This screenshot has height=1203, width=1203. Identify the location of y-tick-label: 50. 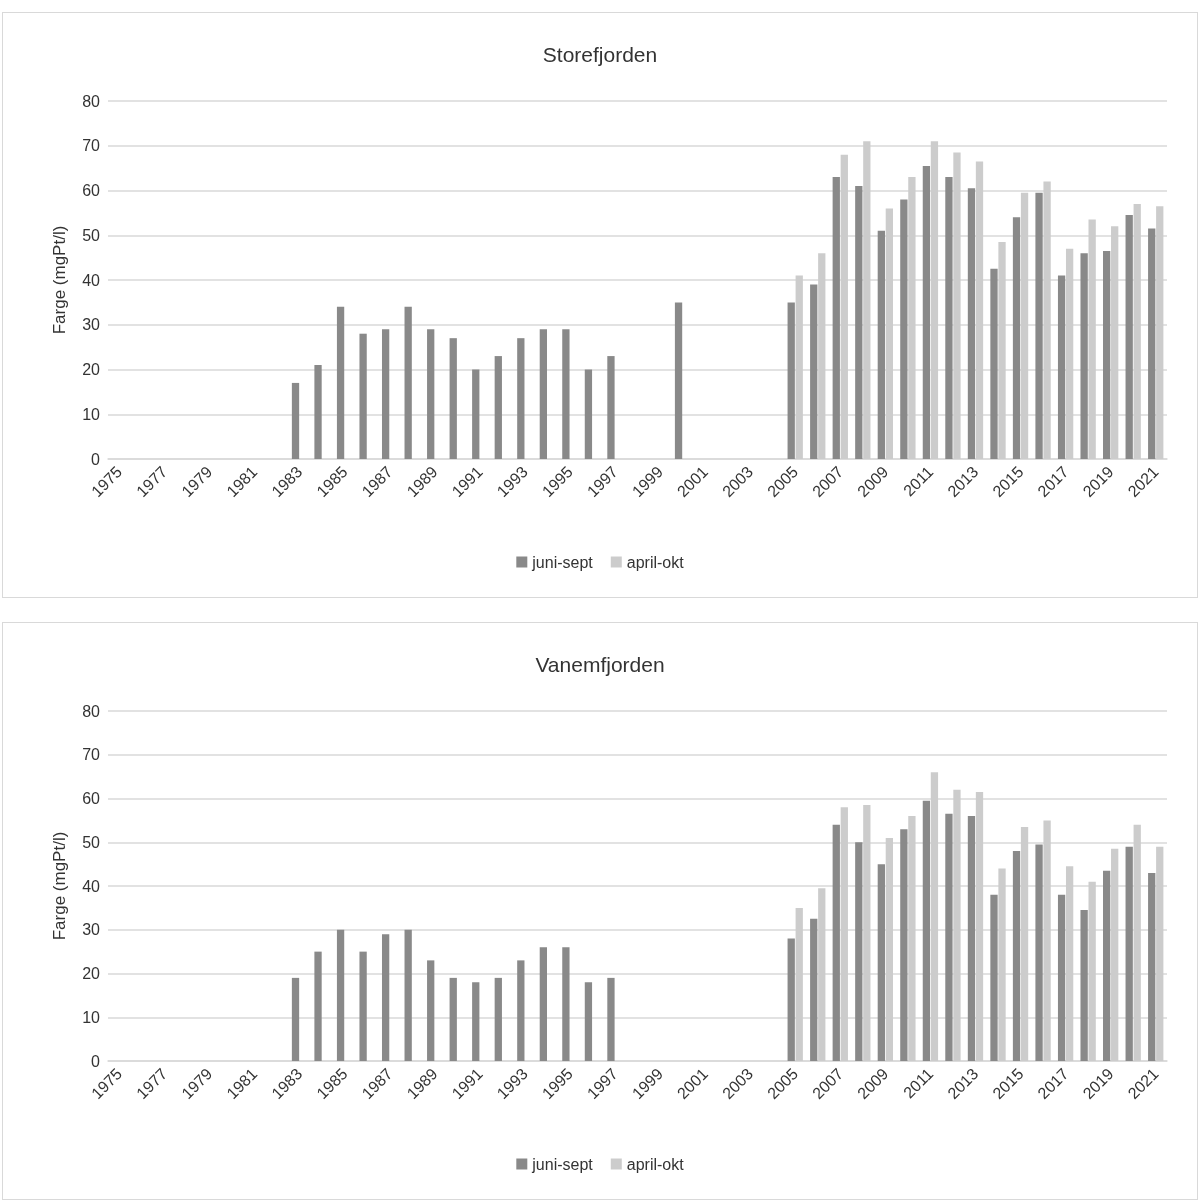
(91, 842).